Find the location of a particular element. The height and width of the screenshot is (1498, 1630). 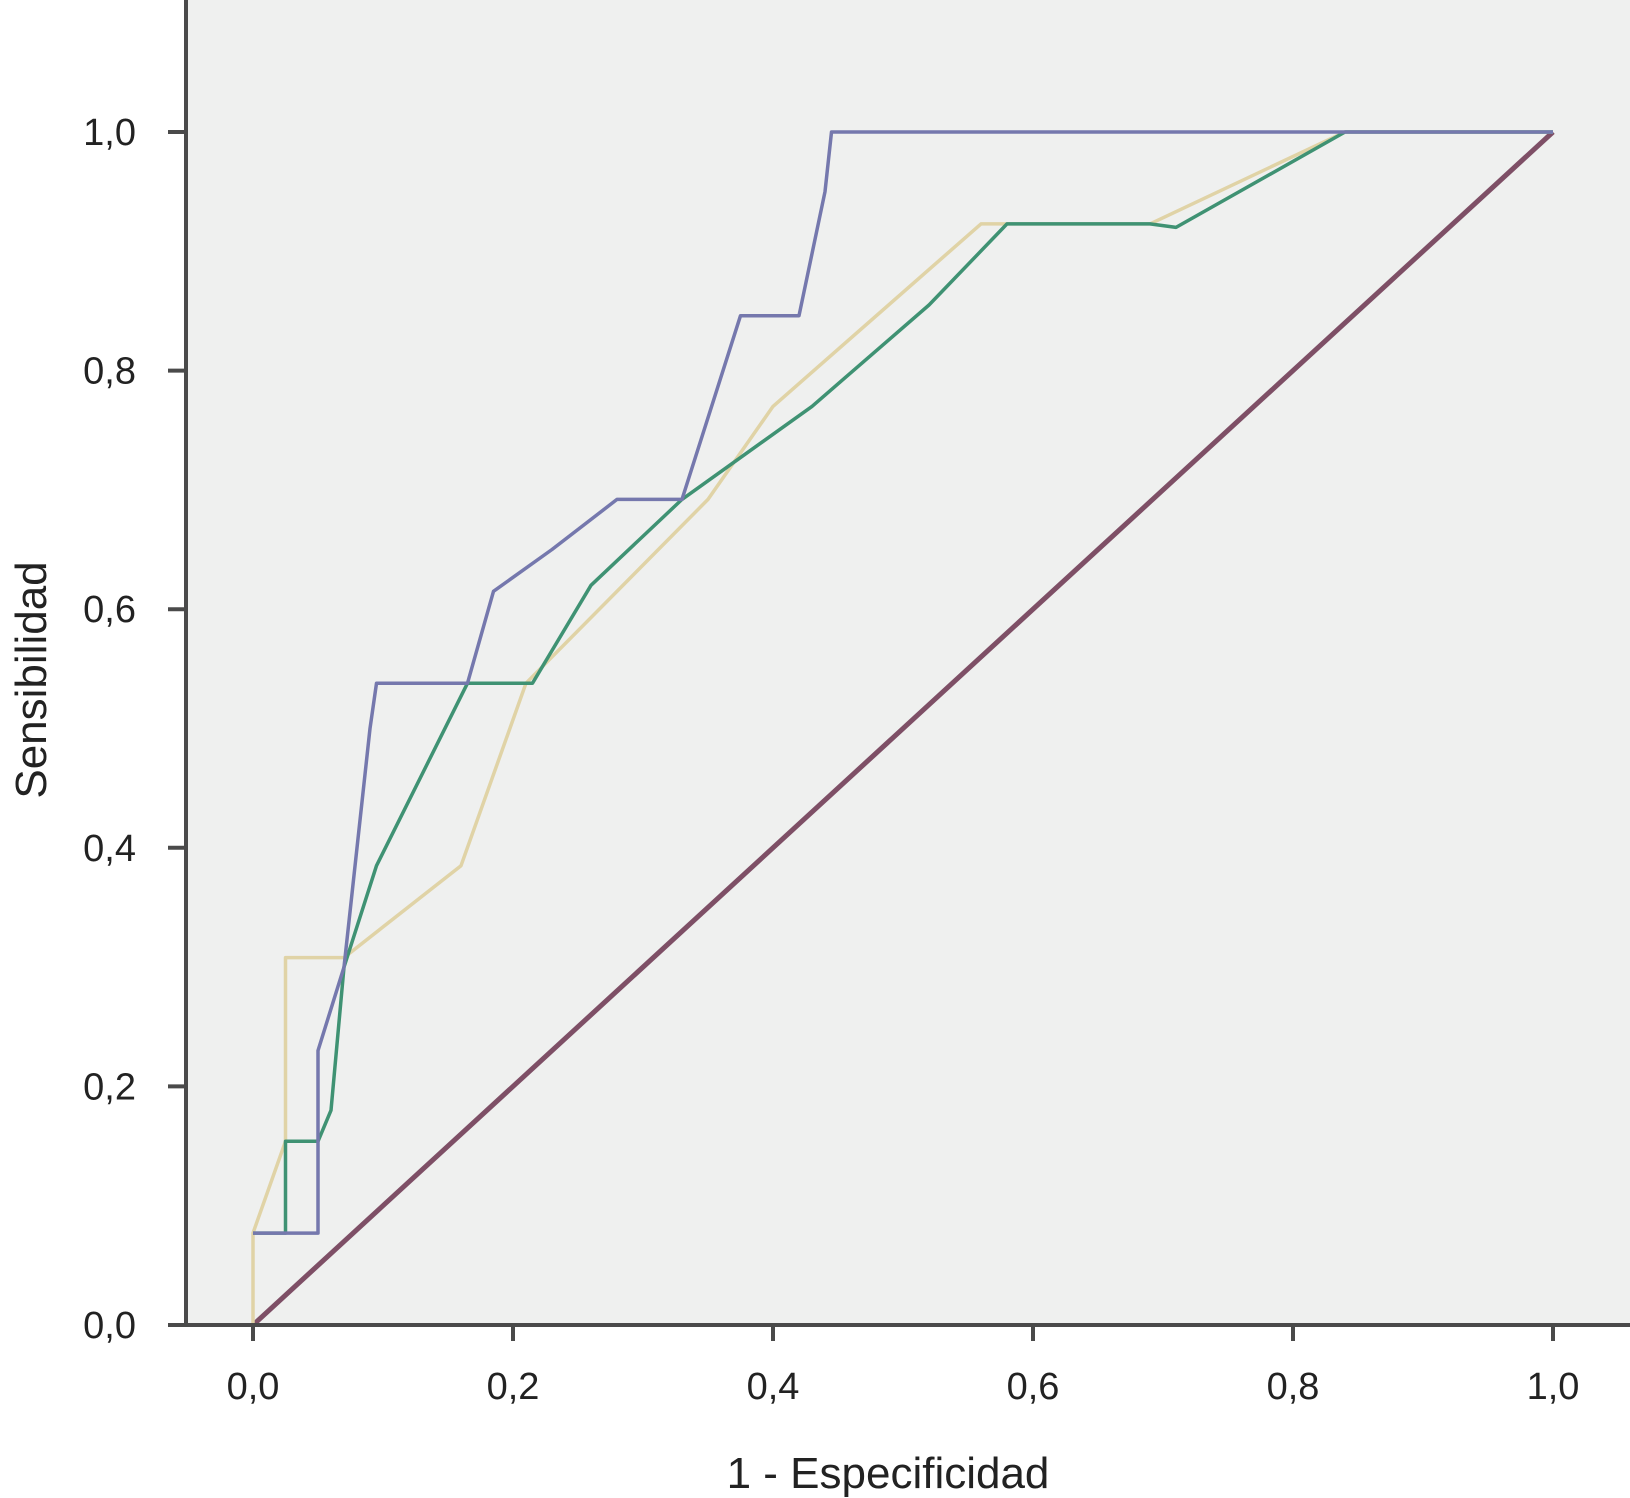

x-tick-label: 0,2 is located at coordinates (513, 1387).